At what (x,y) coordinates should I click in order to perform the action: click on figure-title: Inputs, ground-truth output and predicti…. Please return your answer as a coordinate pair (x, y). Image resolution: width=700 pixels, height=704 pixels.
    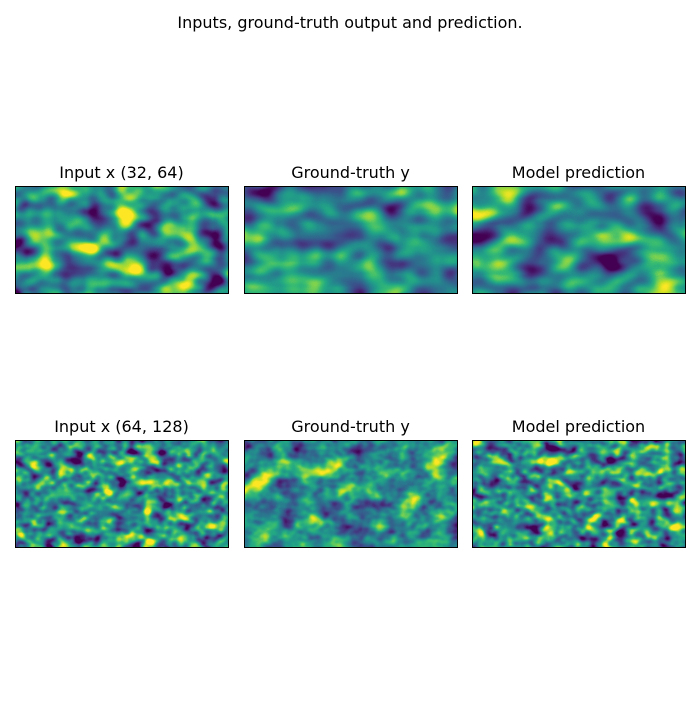
    Looking at the image, I should click on (349, 22).